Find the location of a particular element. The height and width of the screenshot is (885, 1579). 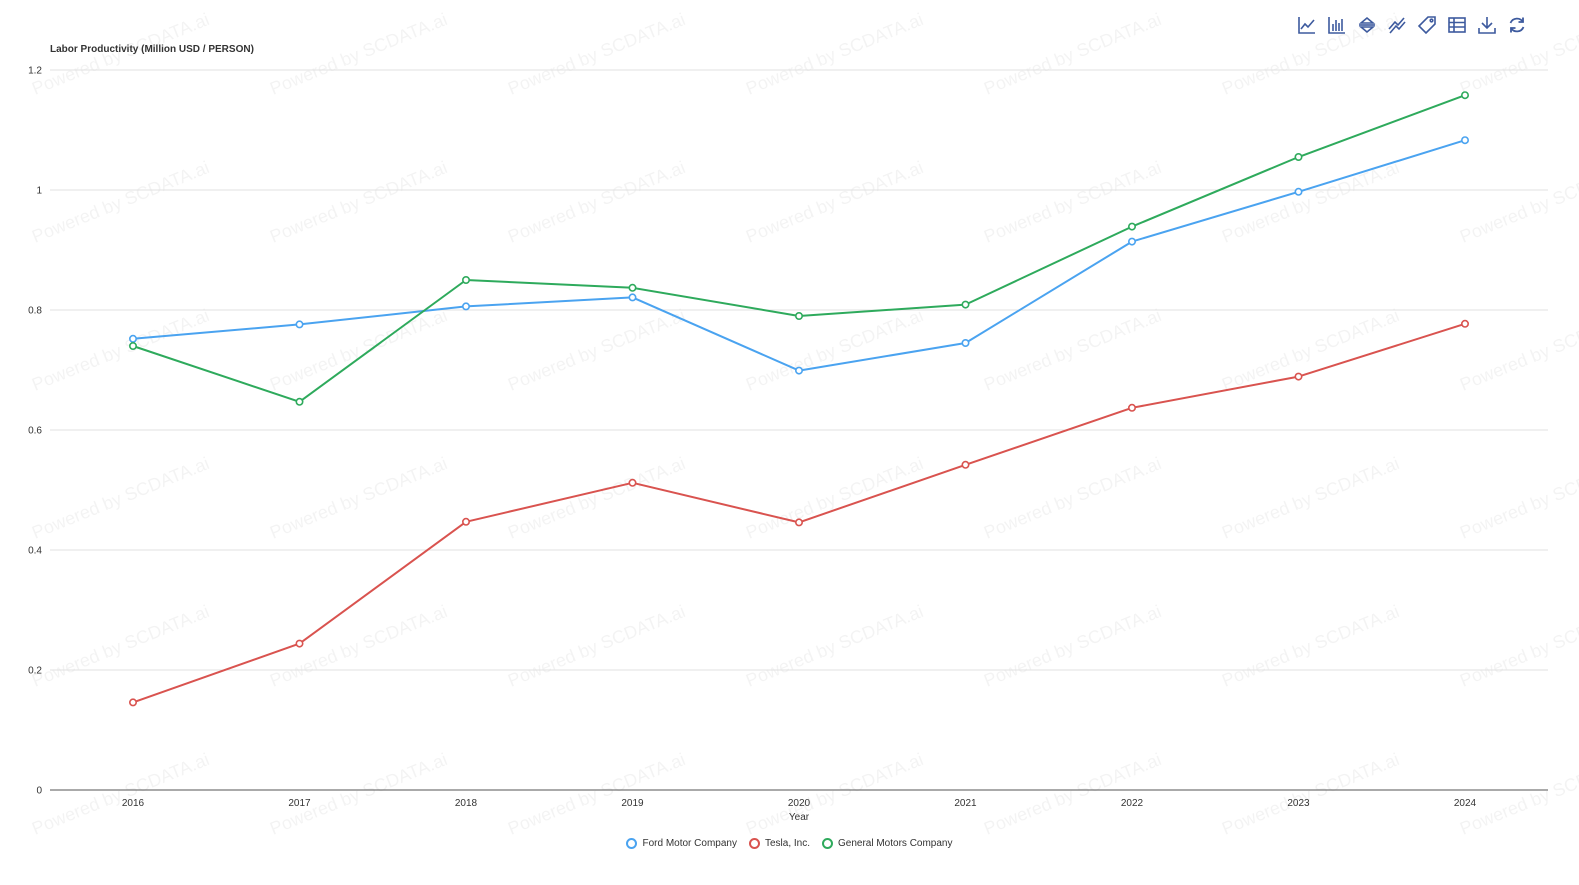

bar-chart-button is located at coordinates (1337, 25).